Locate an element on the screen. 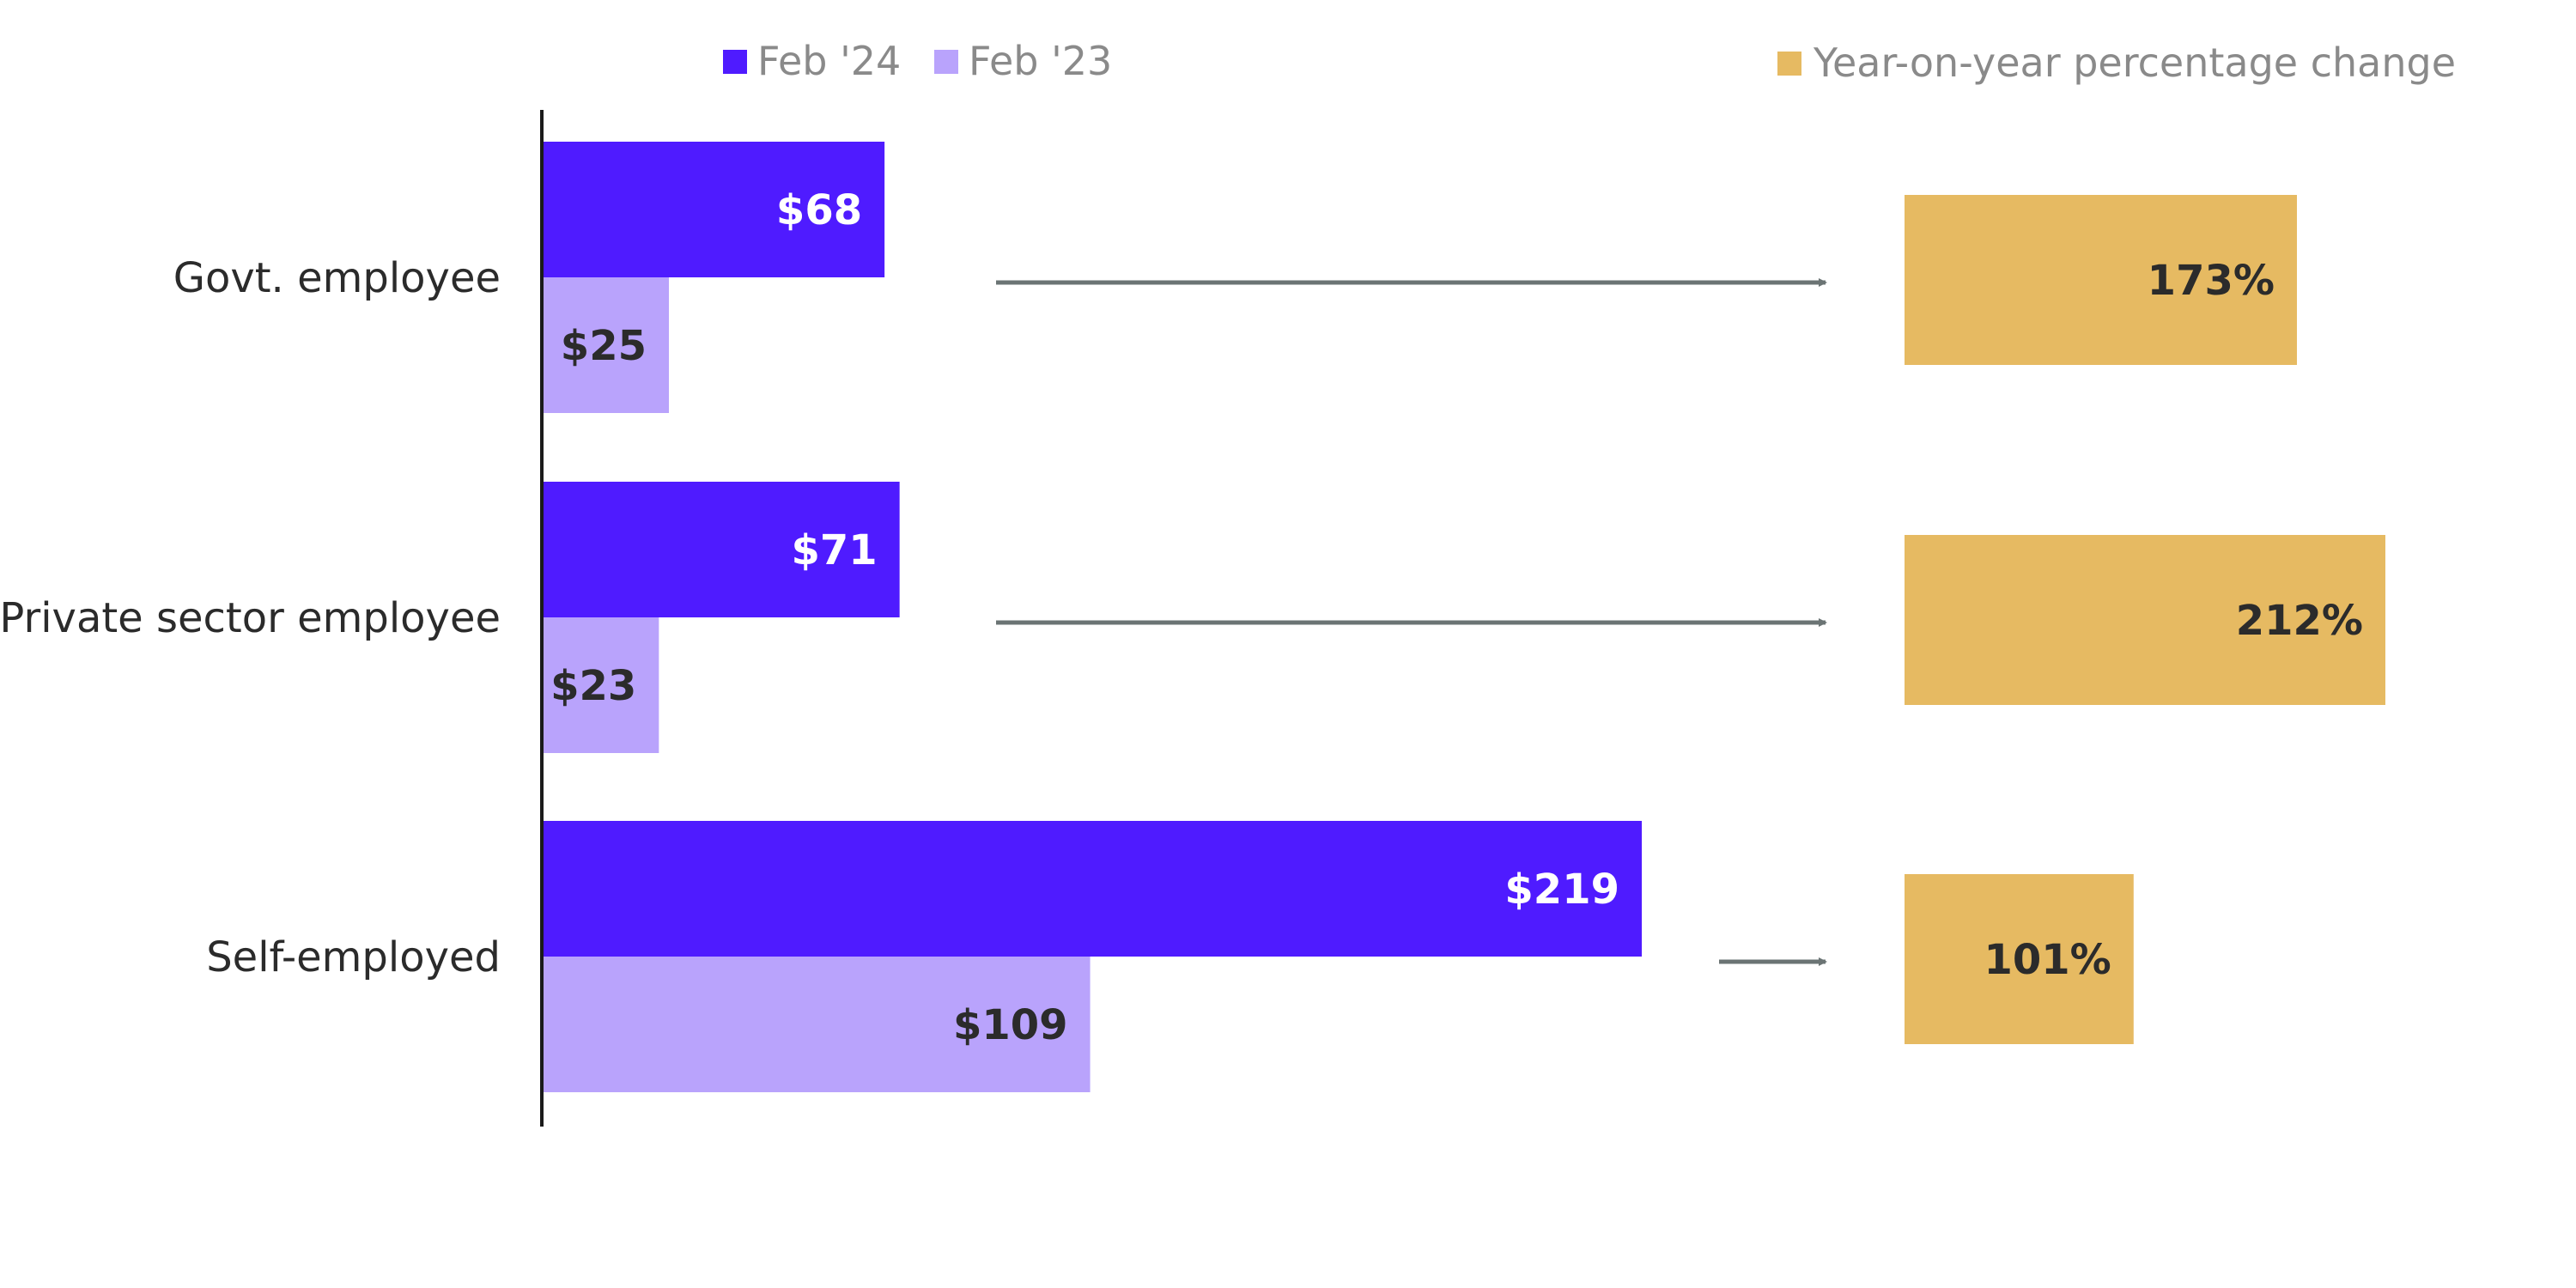  yoy-label-private-sector-employee: 212% is located at coordinates (2299, 621).